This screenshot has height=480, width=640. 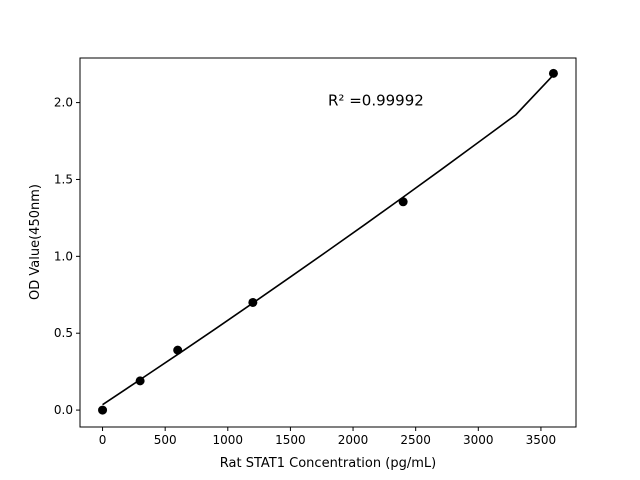 I want to click on y-tick-label: 1.5, so click(x=63, y=179).